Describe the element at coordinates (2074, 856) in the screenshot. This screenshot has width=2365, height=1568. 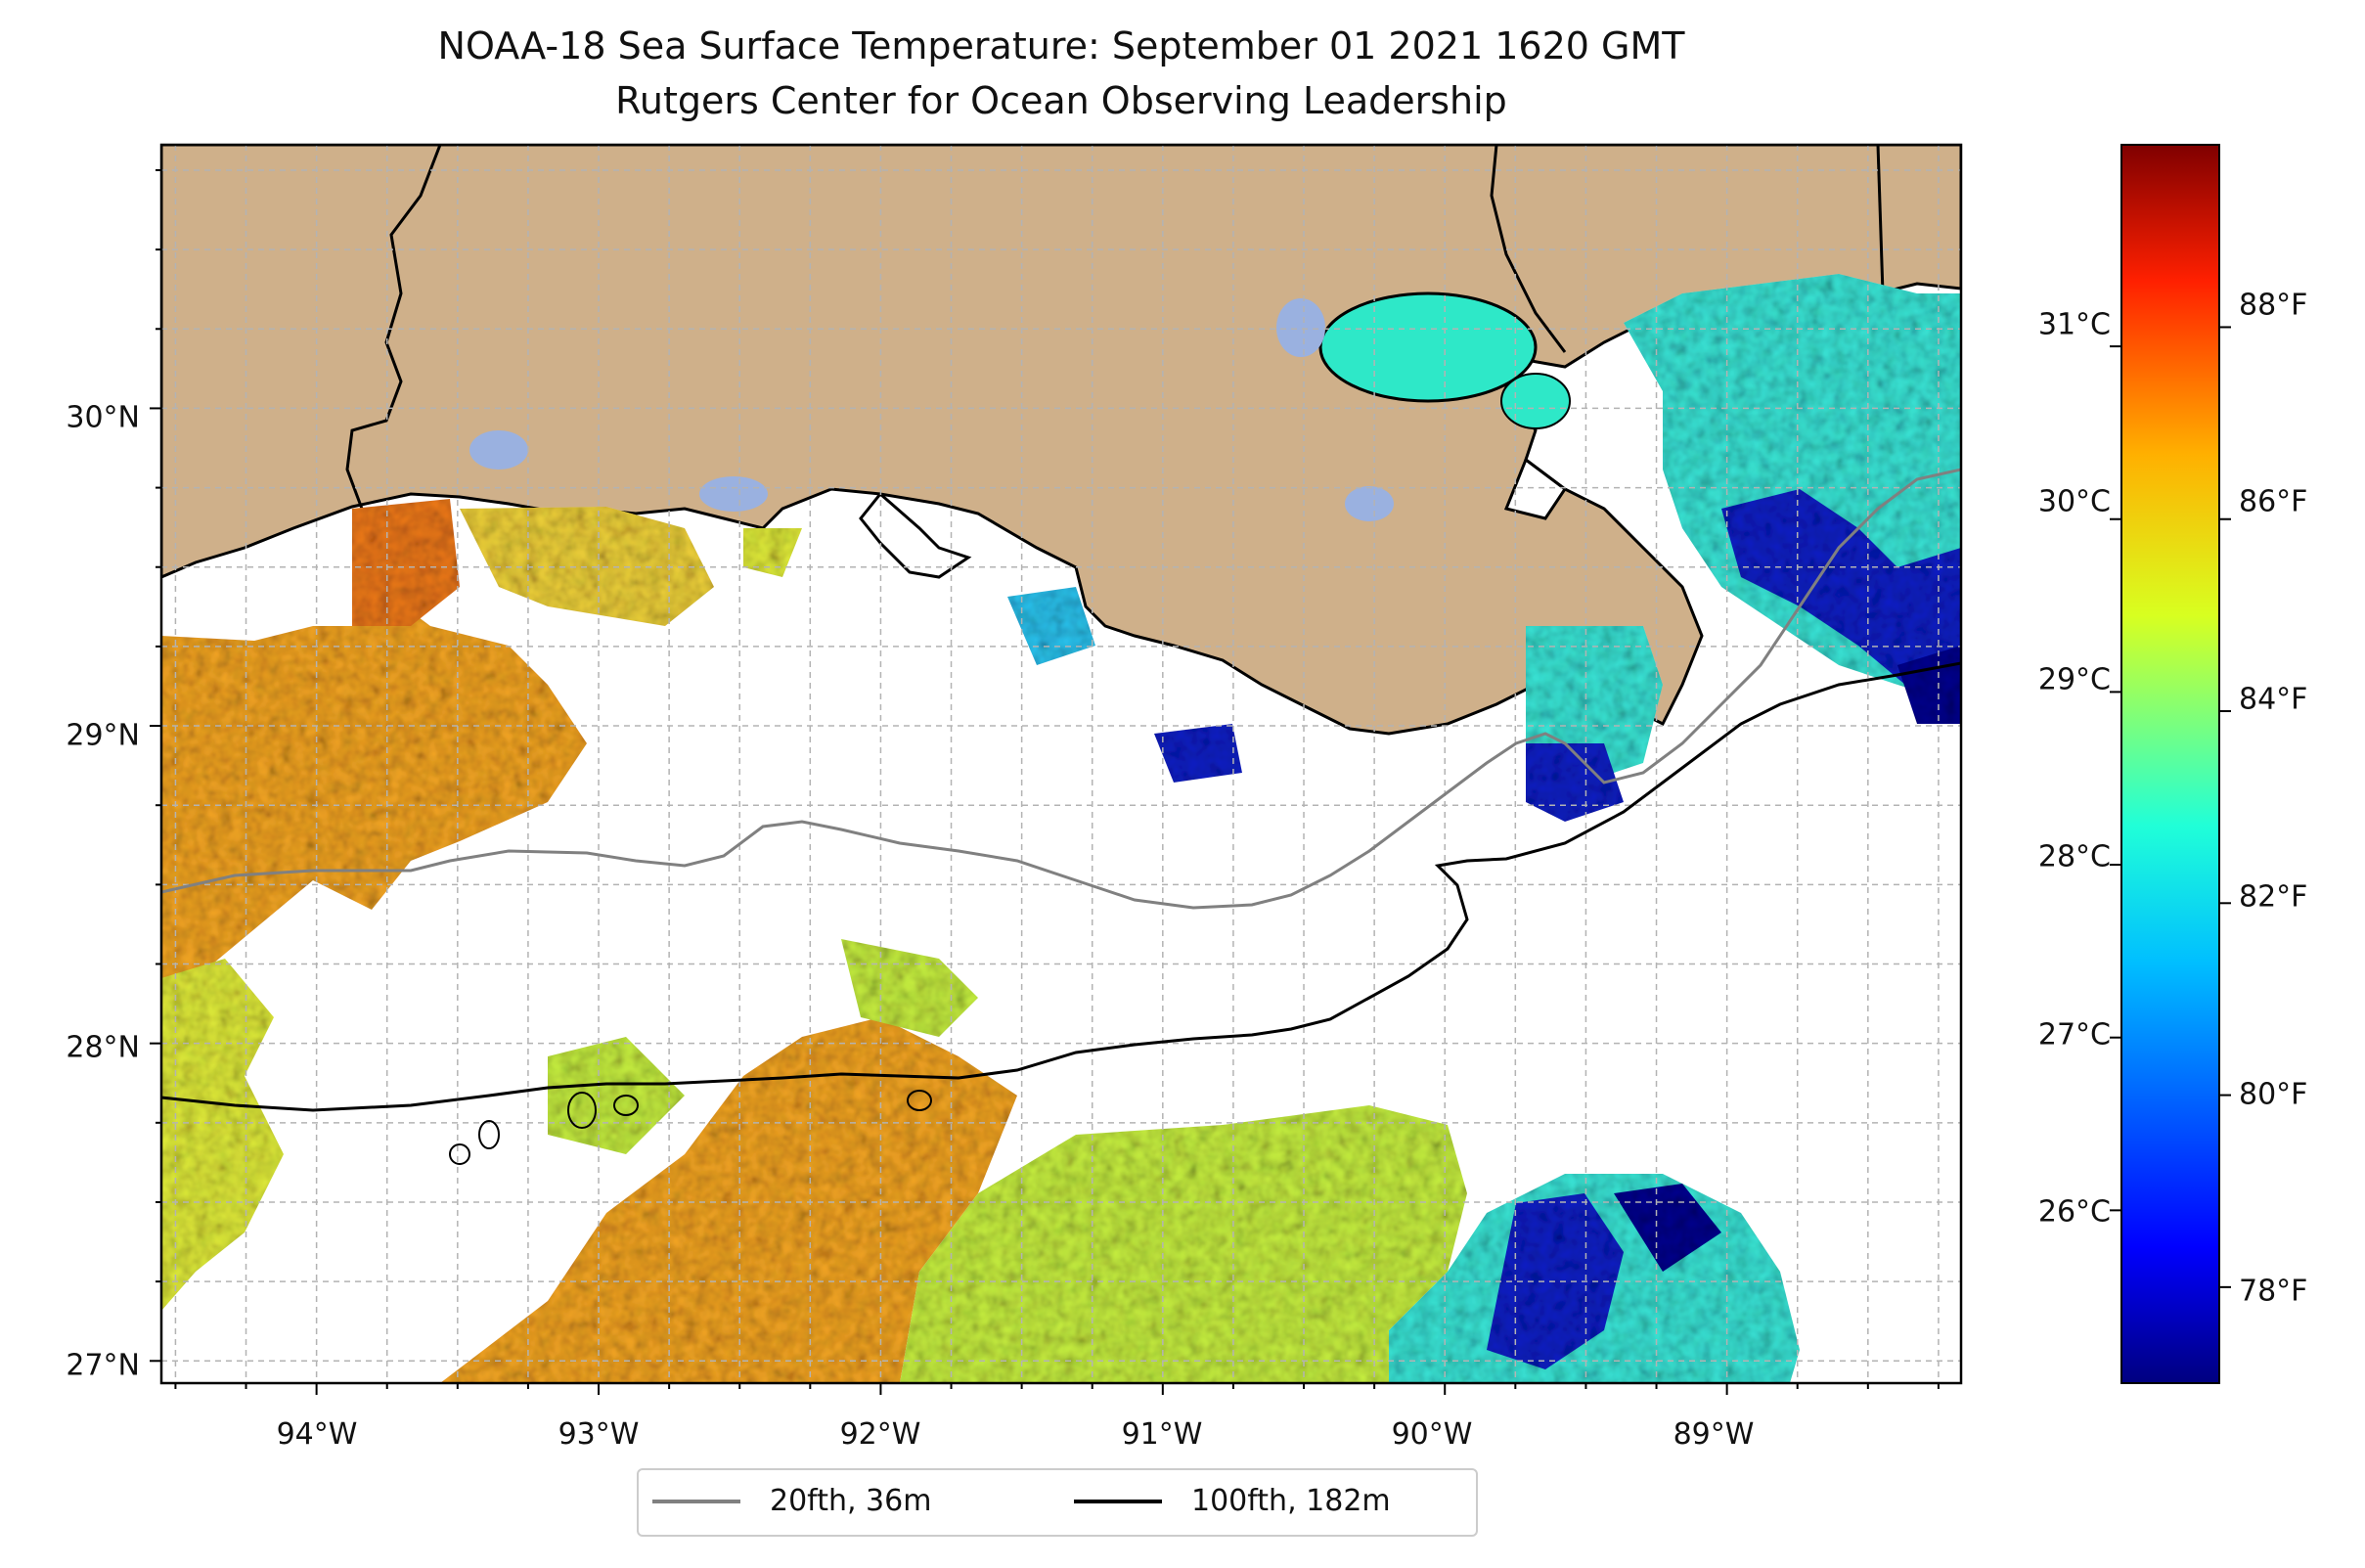
I see `colorbar-celsius-28: 28°C` at that location.